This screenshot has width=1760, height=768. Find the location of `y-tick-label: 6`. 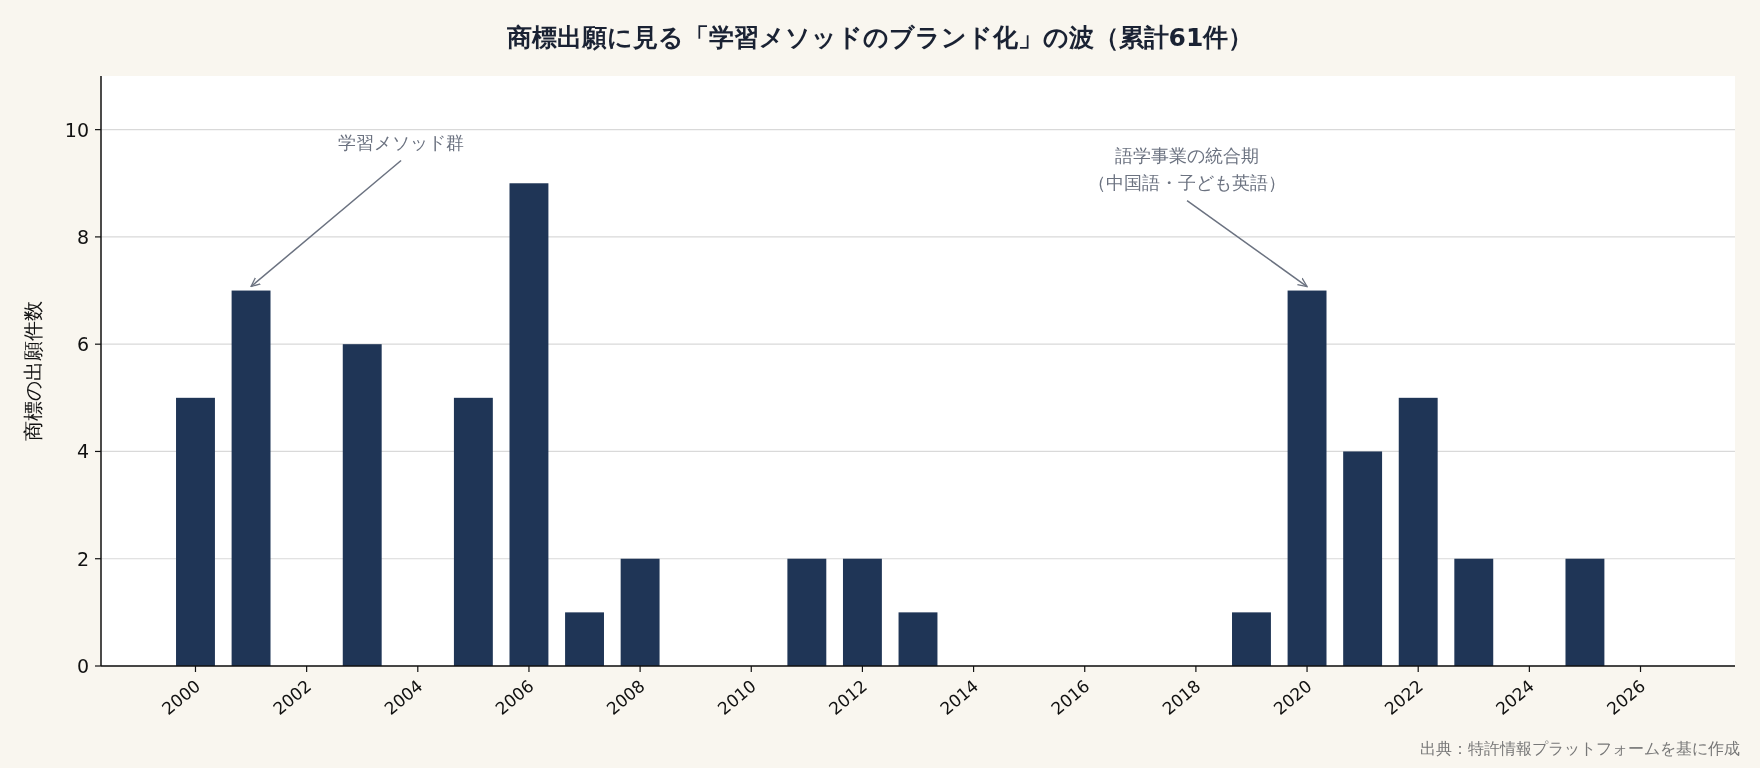

y-tick-label: 6 is located at coordinates (82, 344).